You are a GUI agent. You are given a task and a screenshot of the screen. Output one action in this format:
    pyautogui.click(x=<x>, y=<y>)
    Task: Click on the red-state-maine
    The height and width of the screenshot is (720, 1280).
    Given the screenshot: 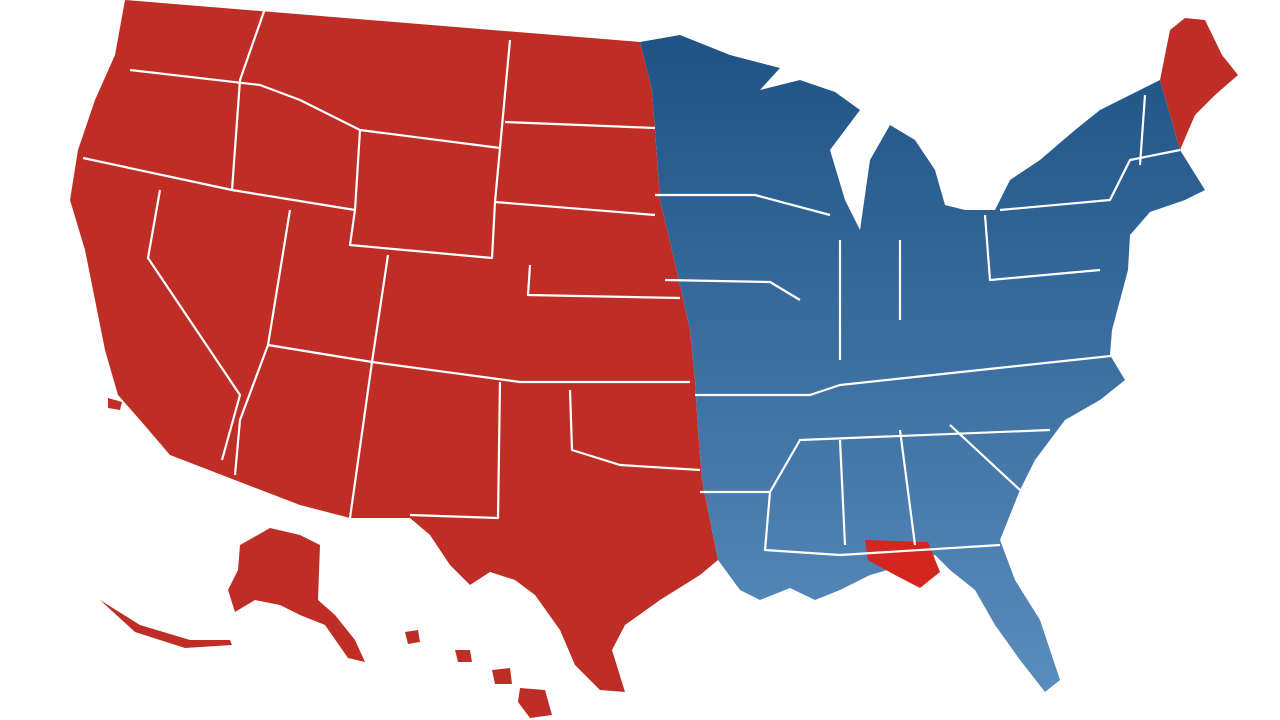 What is the action you would take?
    pyautogui.click(x=1199, y=84)
    